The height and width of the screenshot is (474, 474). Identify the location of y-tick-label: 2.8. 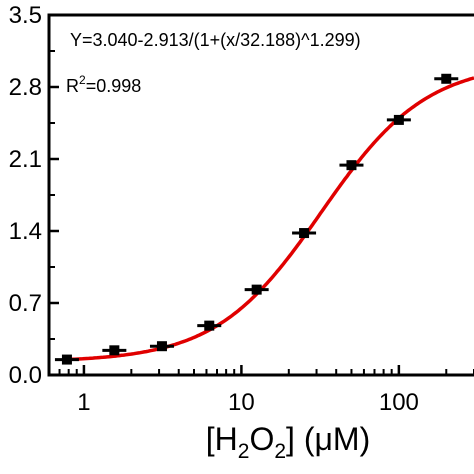
(25, 87).